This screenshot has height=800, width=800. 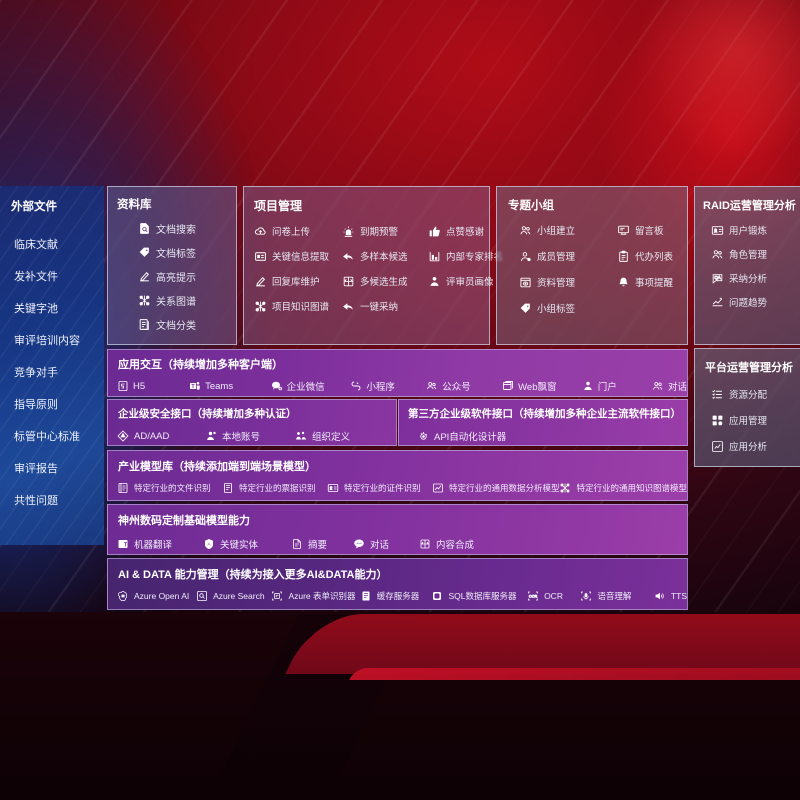 What do you see at coordinates (670, 596) in the screenshot?
I see `ai-item-tts: TTS` at bounding box center [670, 596].